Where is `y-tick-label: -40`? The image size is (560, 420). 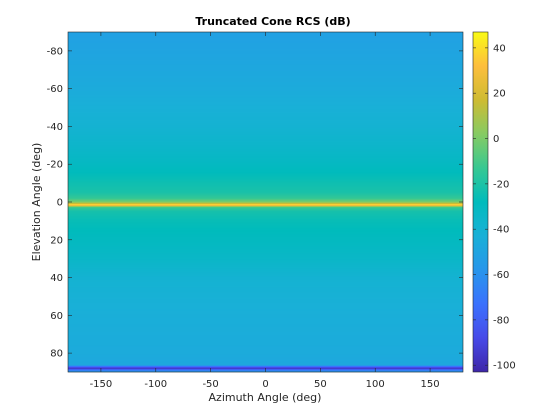 y-tick-label: -40 is located at coordinates (55, 127).